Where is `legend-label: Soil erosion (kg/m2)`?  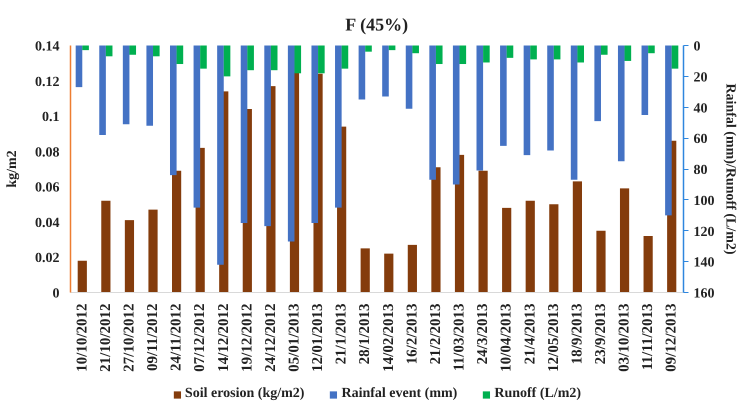
legend-label: Soil erosion (kg/m2) is located at coordinates (244, 394).